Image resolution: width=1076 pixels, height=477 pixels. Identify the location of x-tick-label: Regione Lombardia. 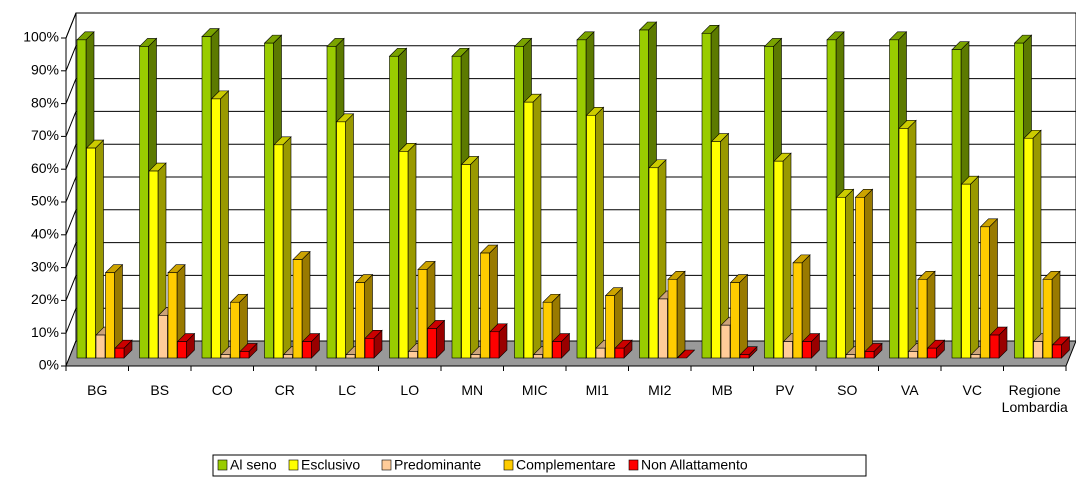
(1034, 398).